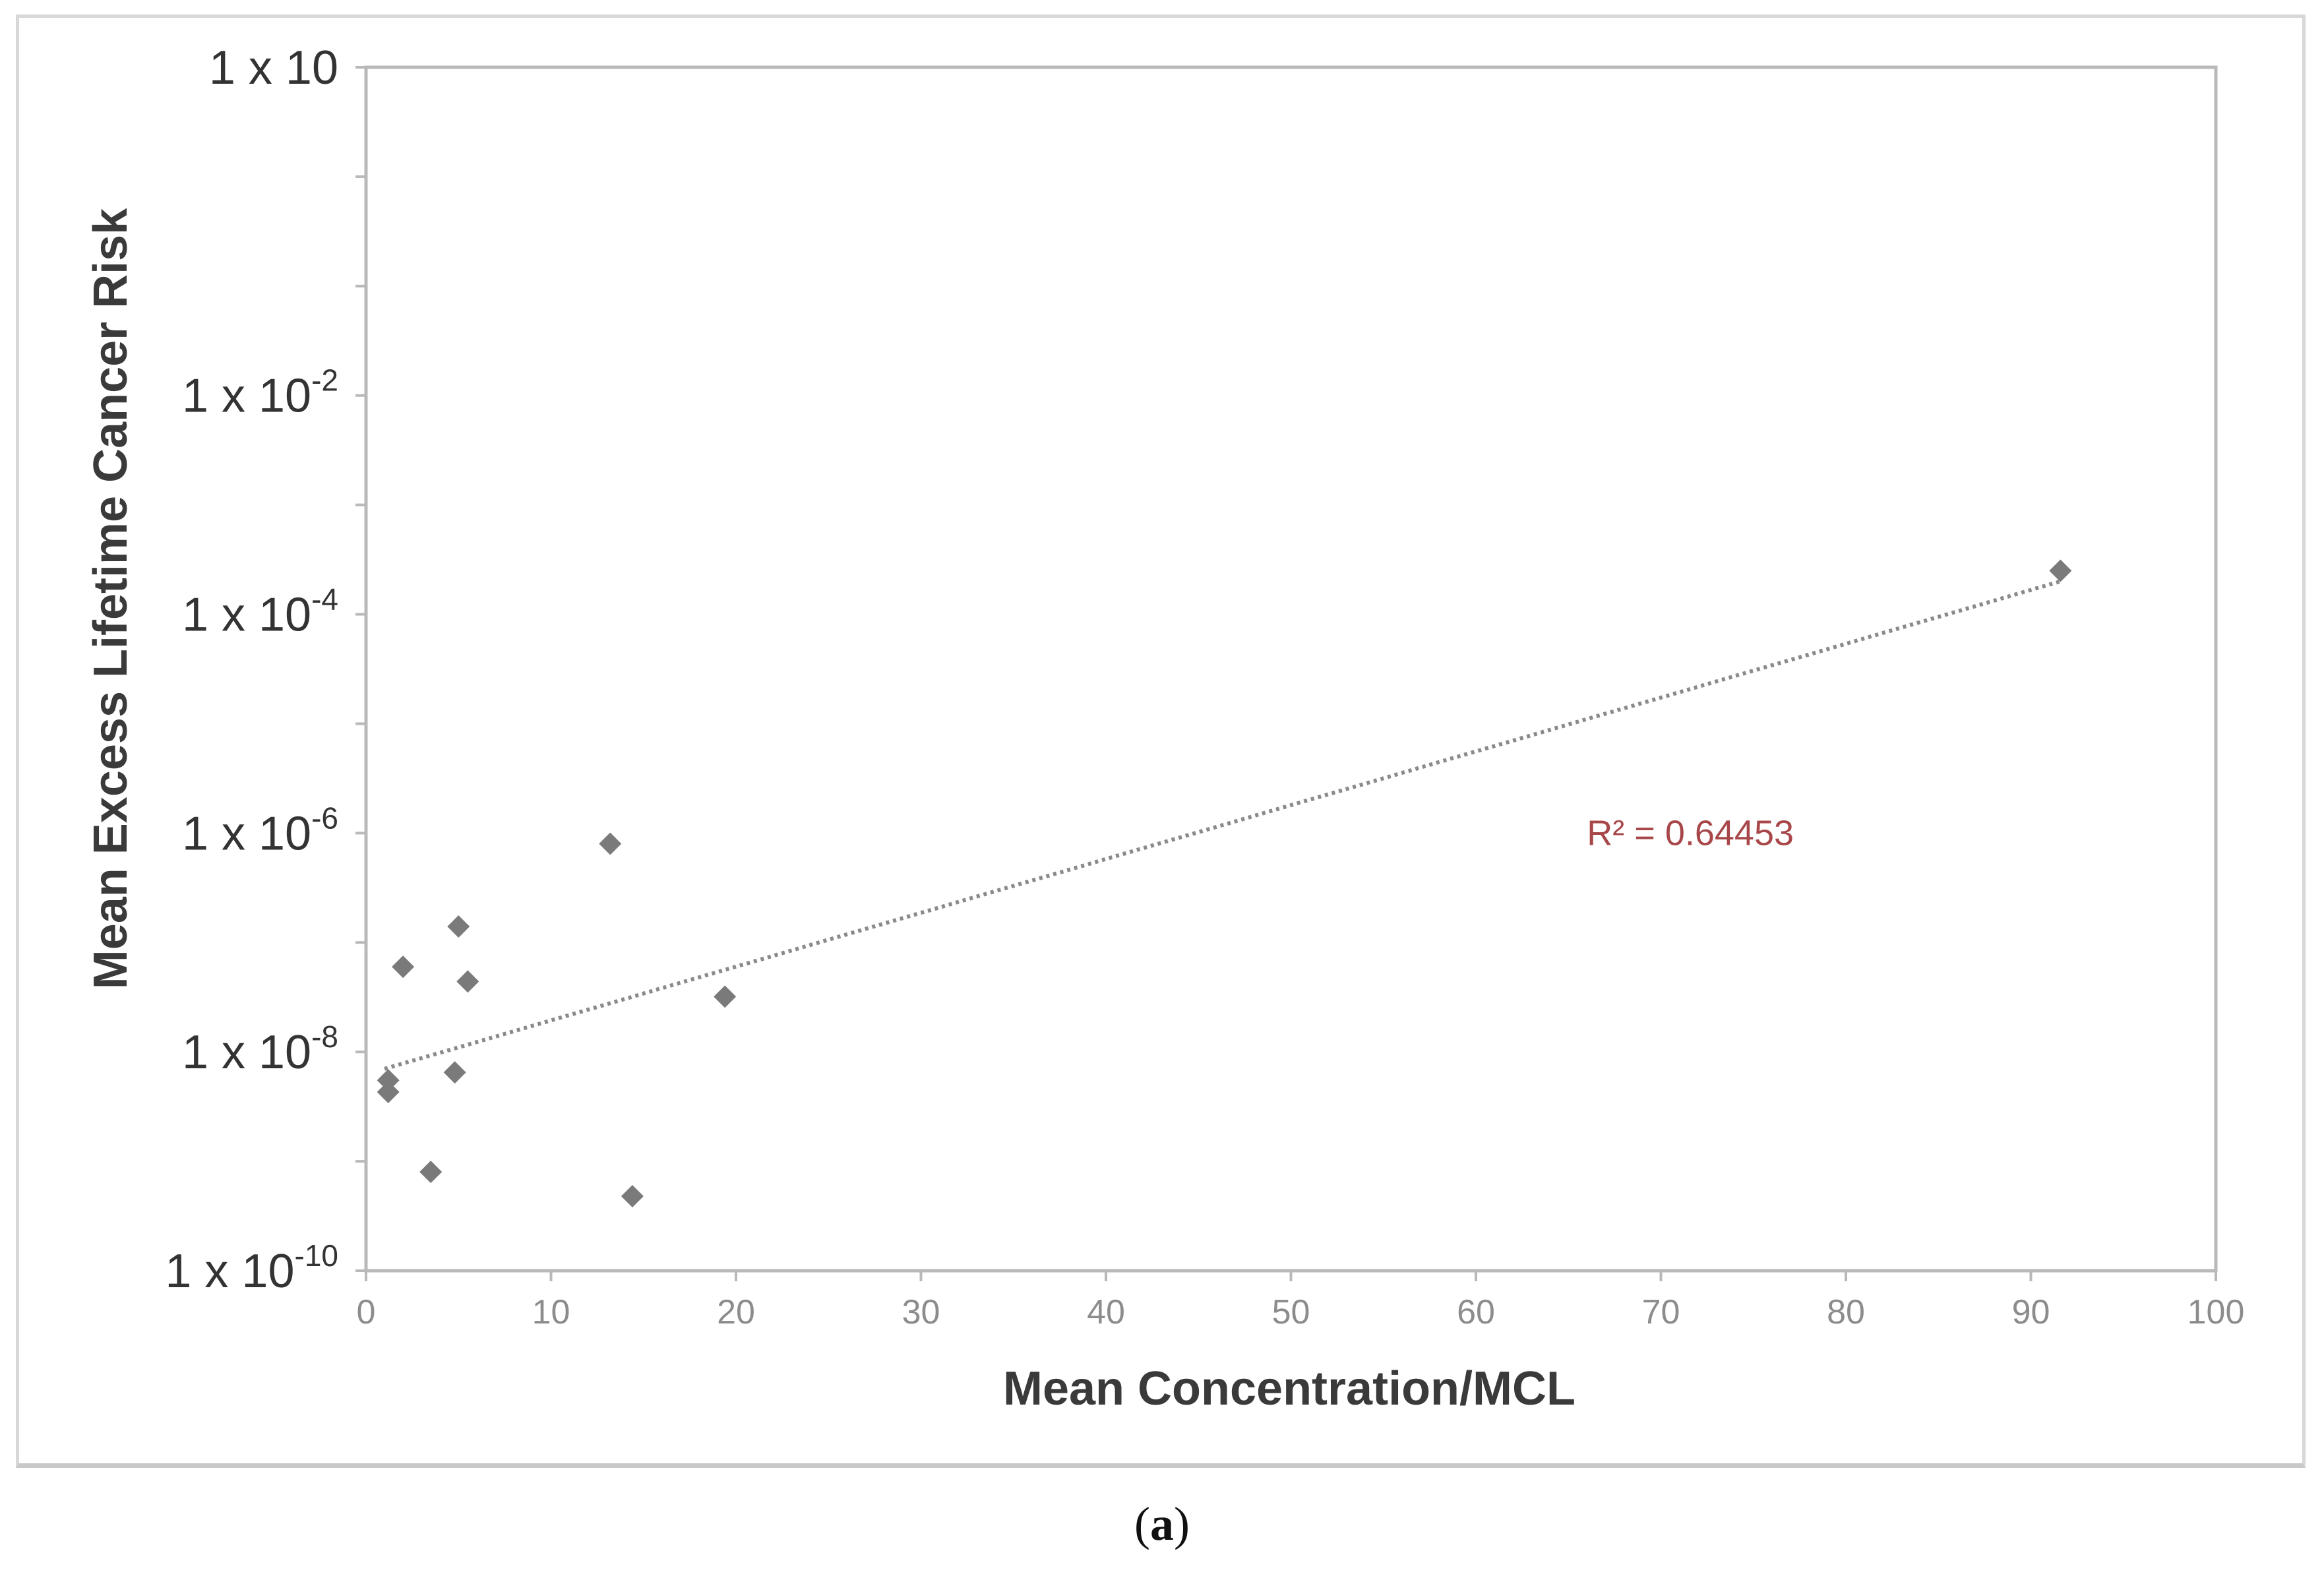 This screenshot has width=2324, height=1580. Describe the element at coordinates (366, 1312) in the screenshot. I see `x-tick-label: 0` at that location.